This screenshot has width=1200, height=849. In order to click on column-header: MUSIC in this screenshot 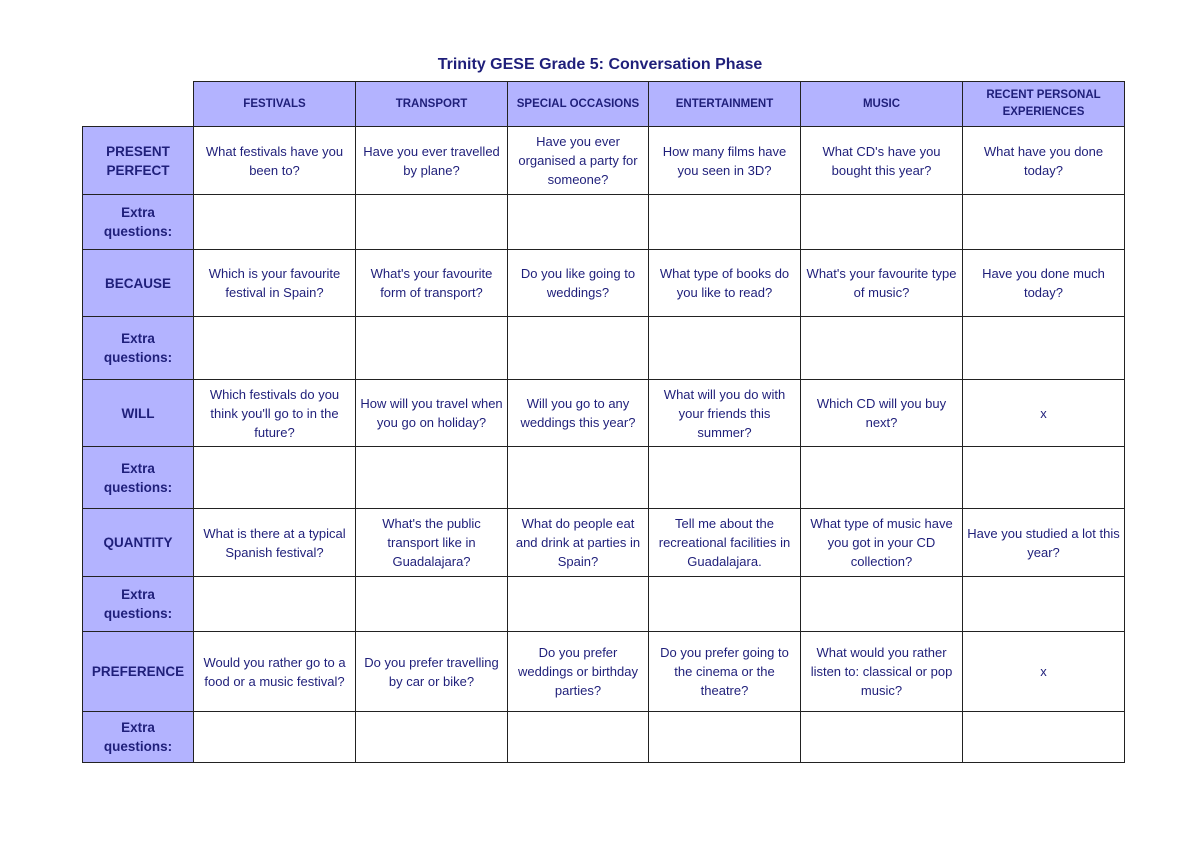, I will do `click(881, 104)`.